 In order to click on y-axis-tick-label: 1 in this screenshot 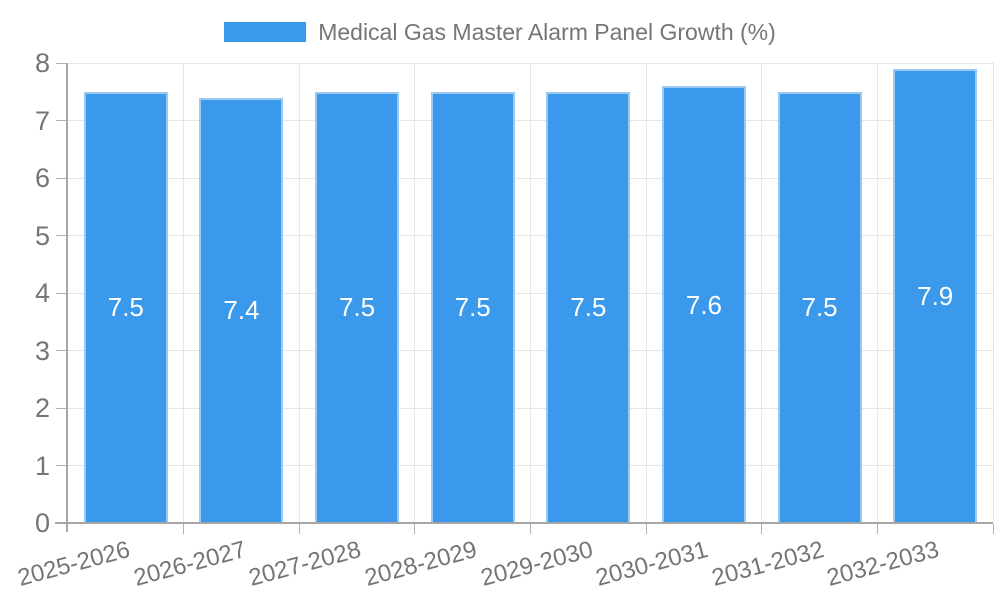, I will do `click(42, 465)`.